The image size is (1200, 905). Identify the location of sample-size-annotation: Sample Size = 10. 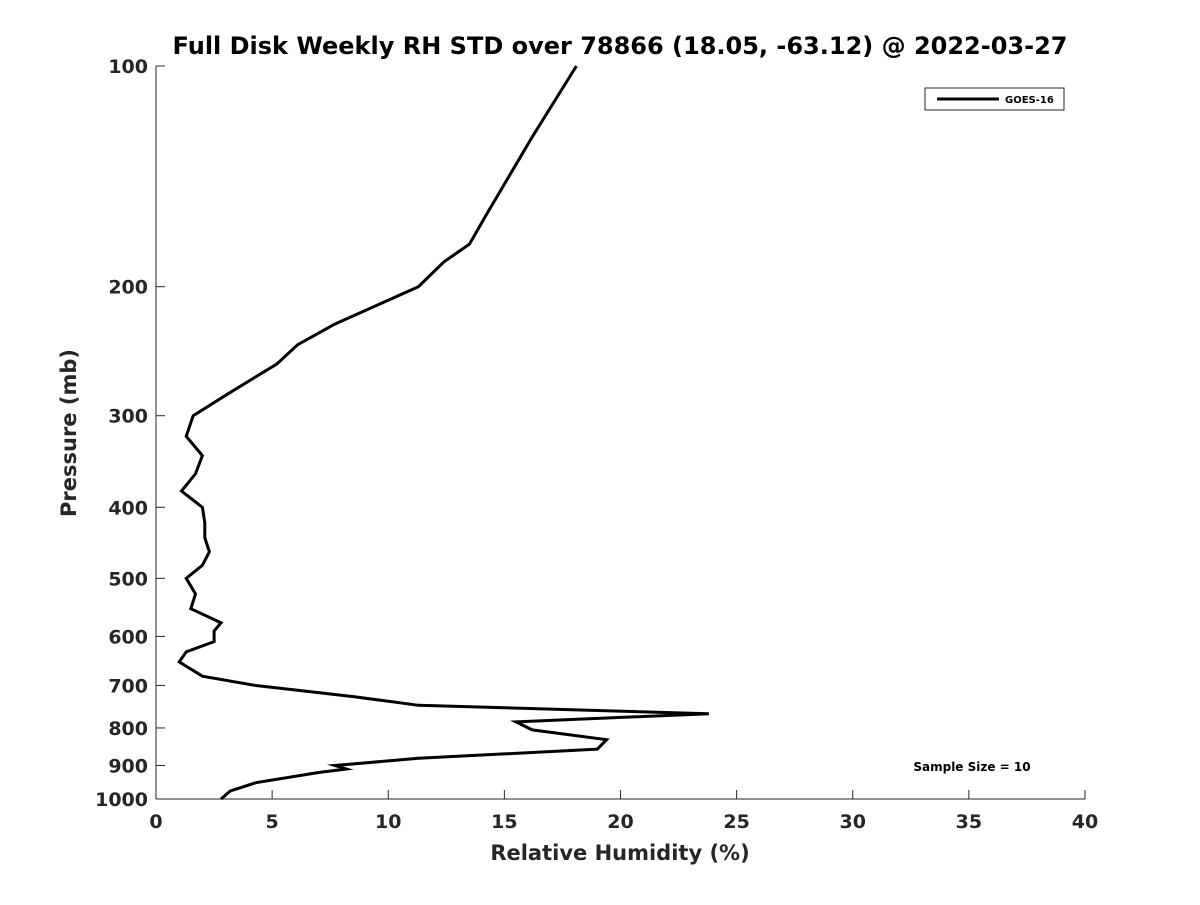
(971, 767).